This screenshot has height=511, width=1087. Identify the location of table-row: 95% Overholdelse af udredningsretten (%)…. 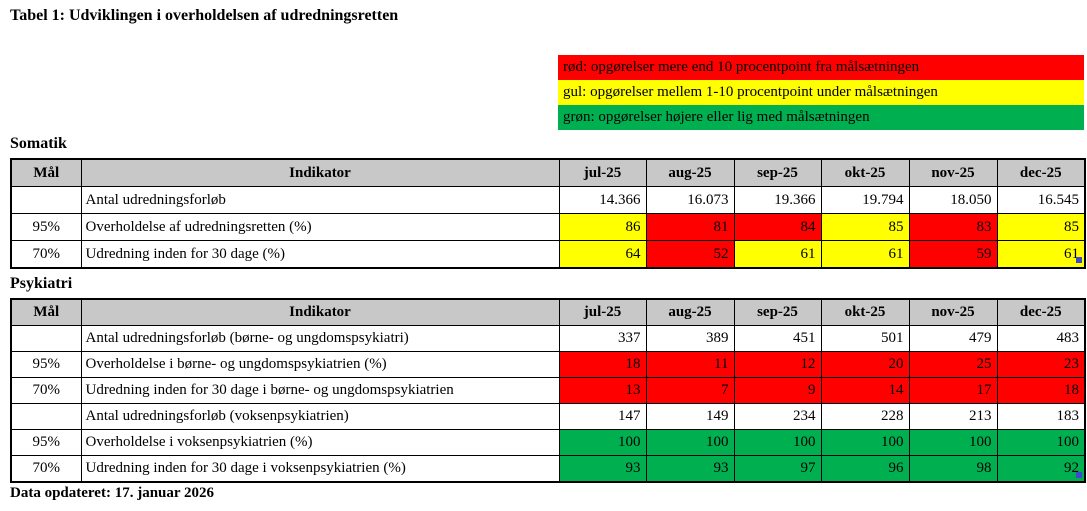
(548, 227).